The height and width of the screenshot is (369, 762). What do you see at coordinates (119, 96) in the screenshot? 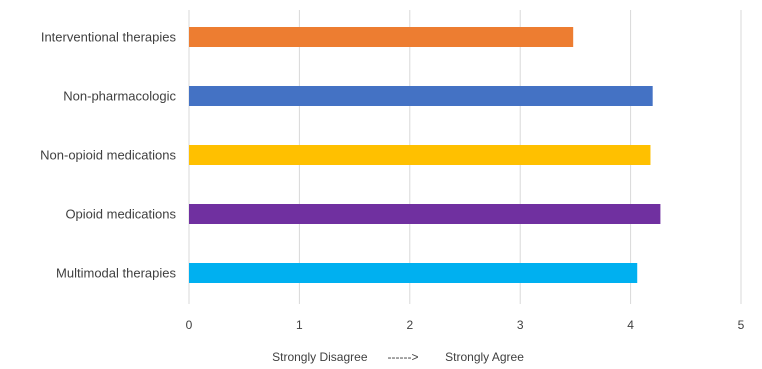
I see `category-label: Non-pharmacologic` at bounding box center [119, 96].